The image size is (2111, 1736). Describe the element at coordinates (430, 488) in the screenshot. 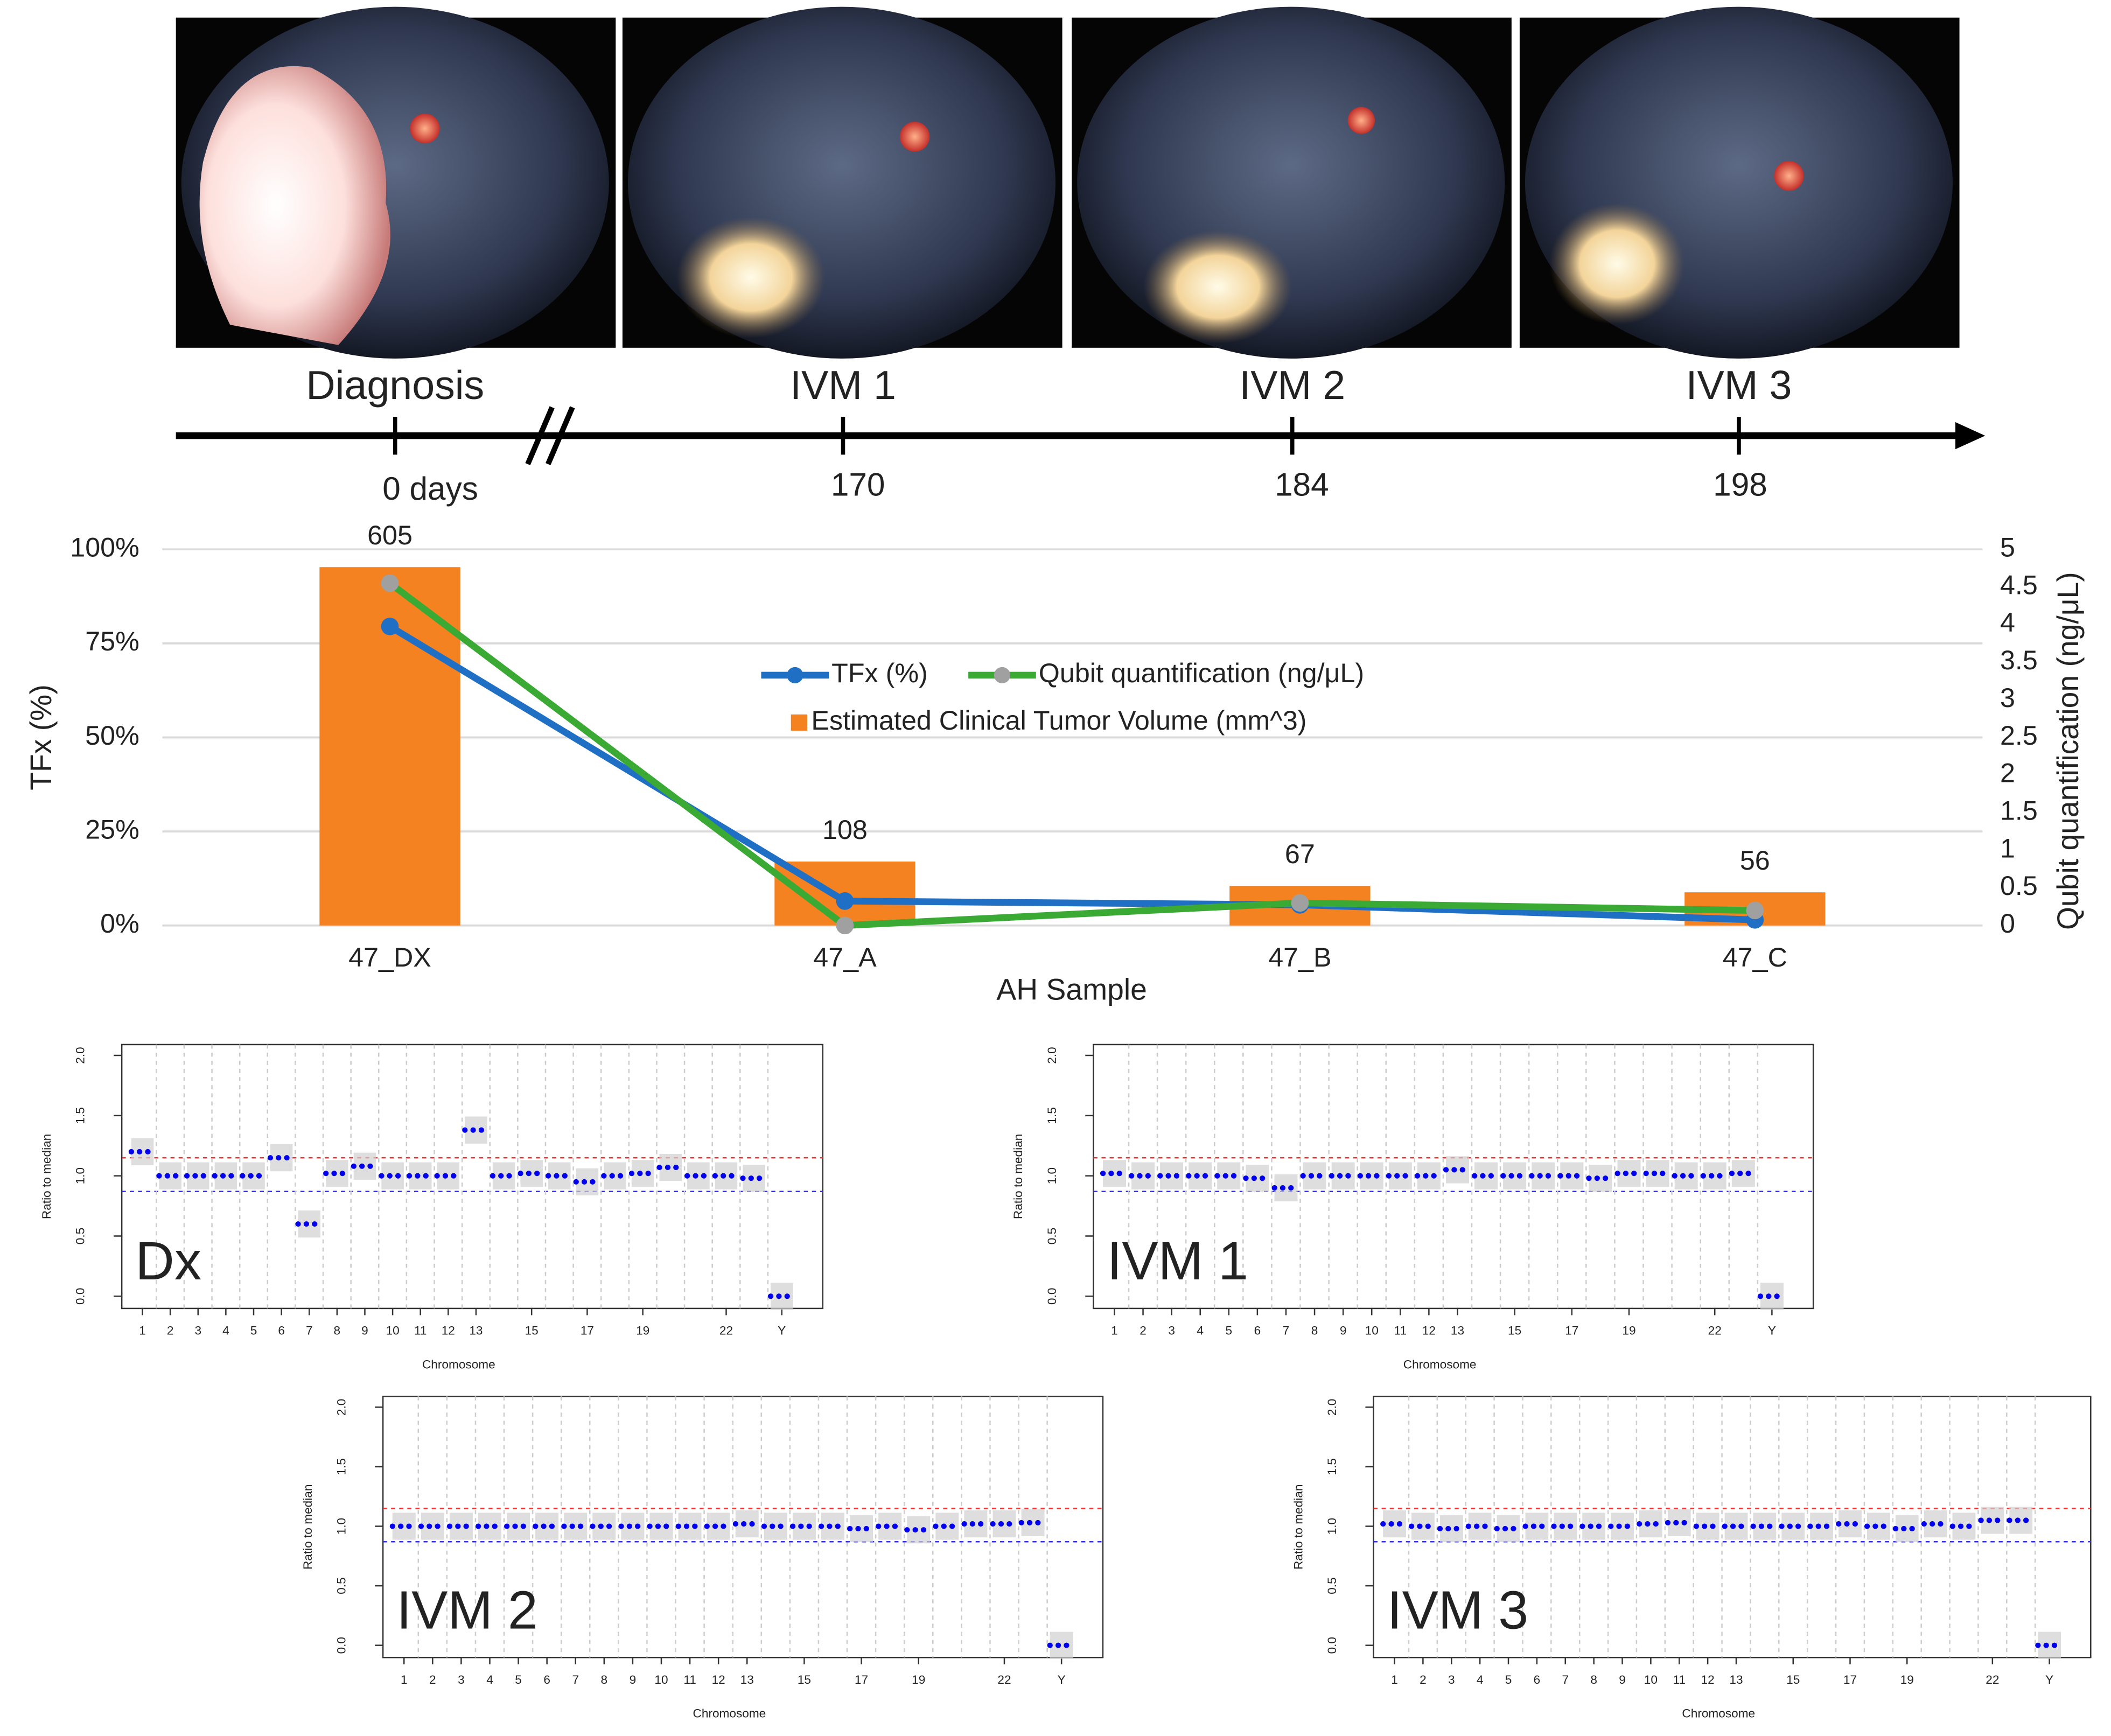

I see `event-time: 0 days` at that location.